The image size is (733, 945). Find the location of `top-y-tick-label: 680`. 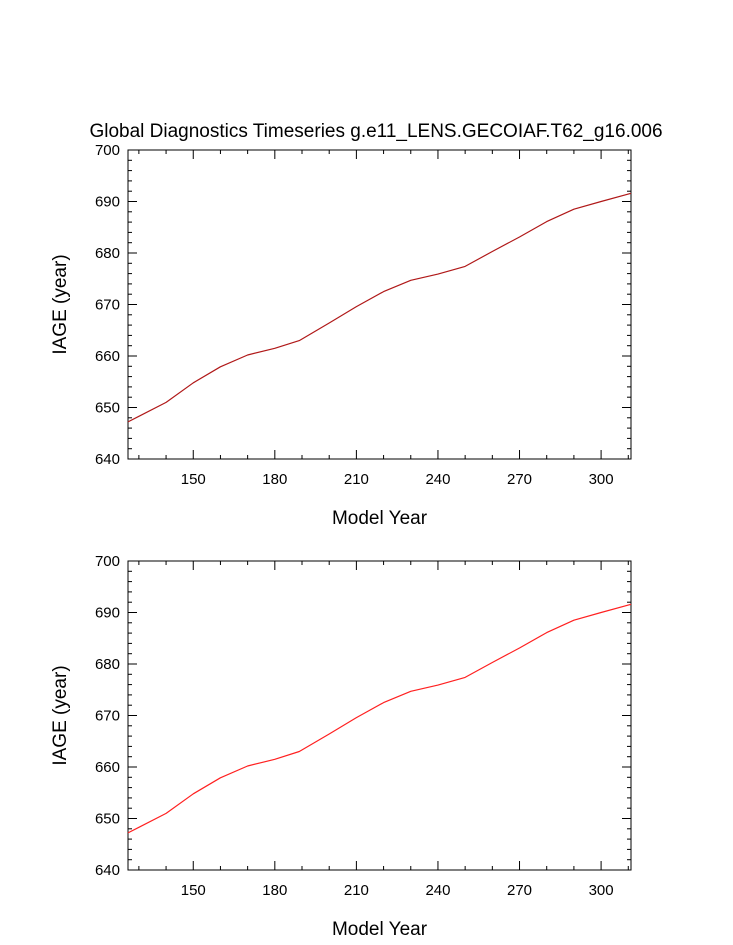

top-y-tick-label: 680 is located at coordinates (107, 253).